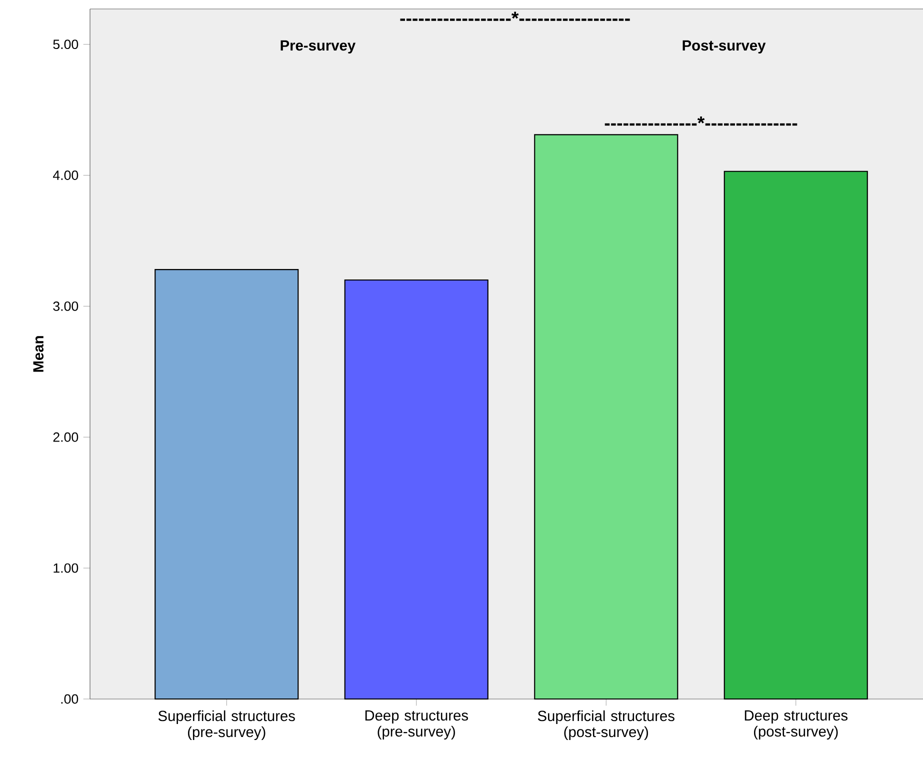 The height and width of the screenshot is (761, 923). Describe the element at coordinates (65, 175) in the screenshot. I see `y-tick-label: 4.00` at that location.